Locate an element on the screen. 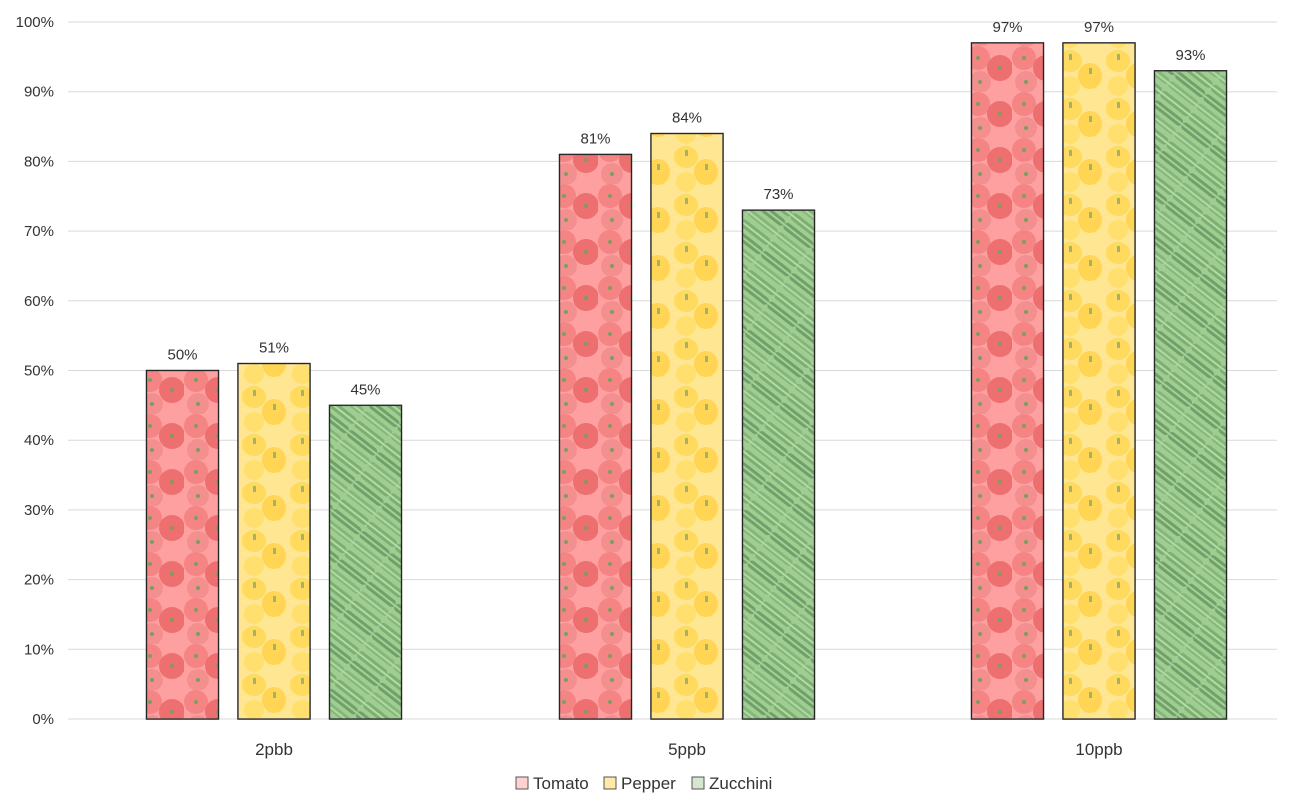 Image resolution: width=1293 pixels, height=801 pixels. y-tick-label: 90% is located at coordinates (39, 92).